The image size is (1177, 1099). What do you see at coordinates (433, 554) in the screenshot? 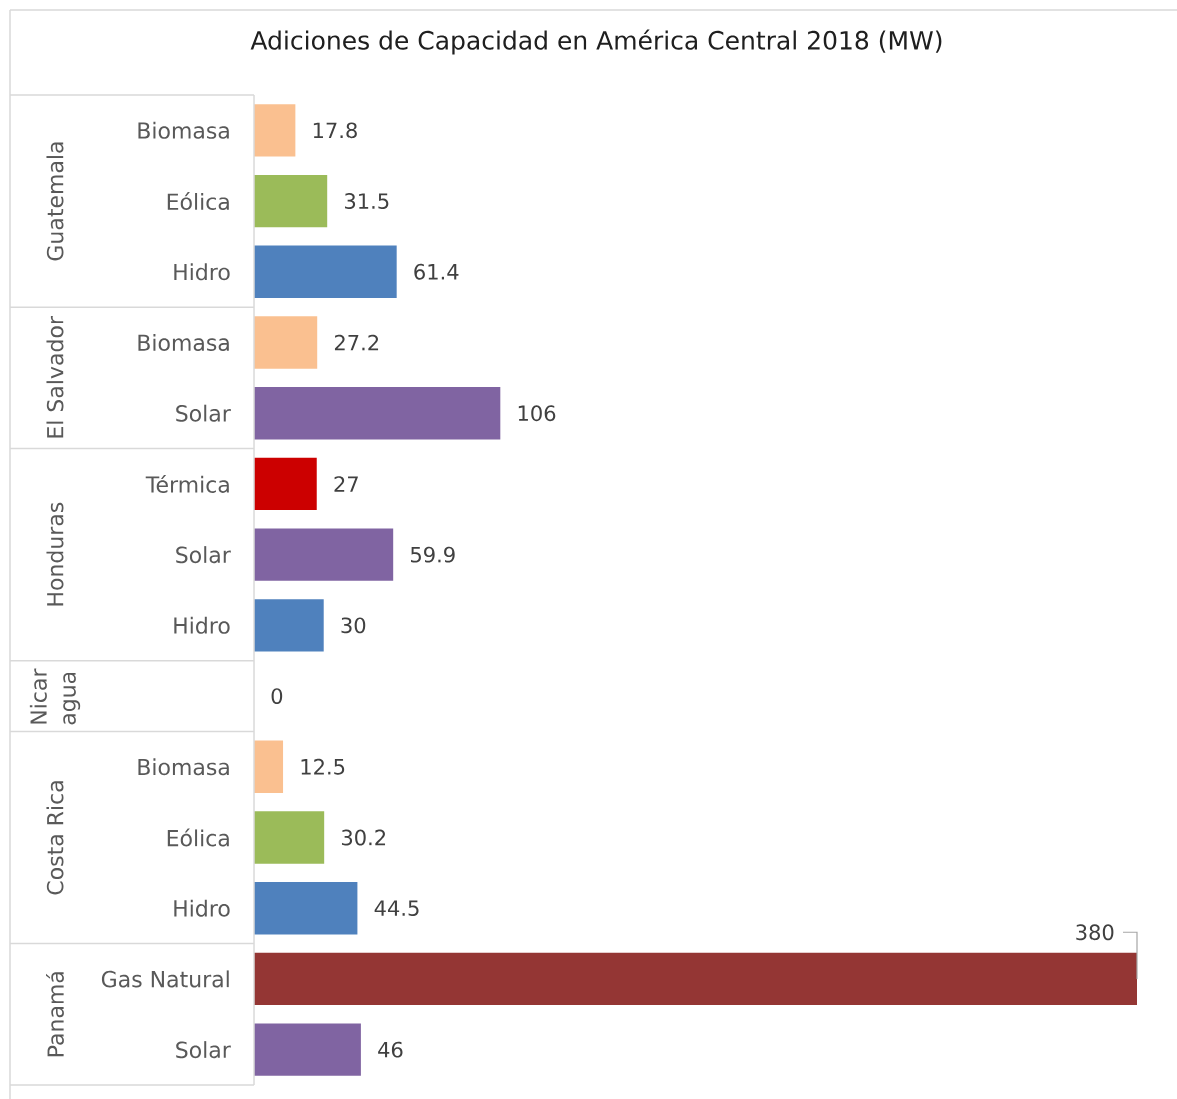
I see `data-label: 59.9` at bounding box center [433, 554].